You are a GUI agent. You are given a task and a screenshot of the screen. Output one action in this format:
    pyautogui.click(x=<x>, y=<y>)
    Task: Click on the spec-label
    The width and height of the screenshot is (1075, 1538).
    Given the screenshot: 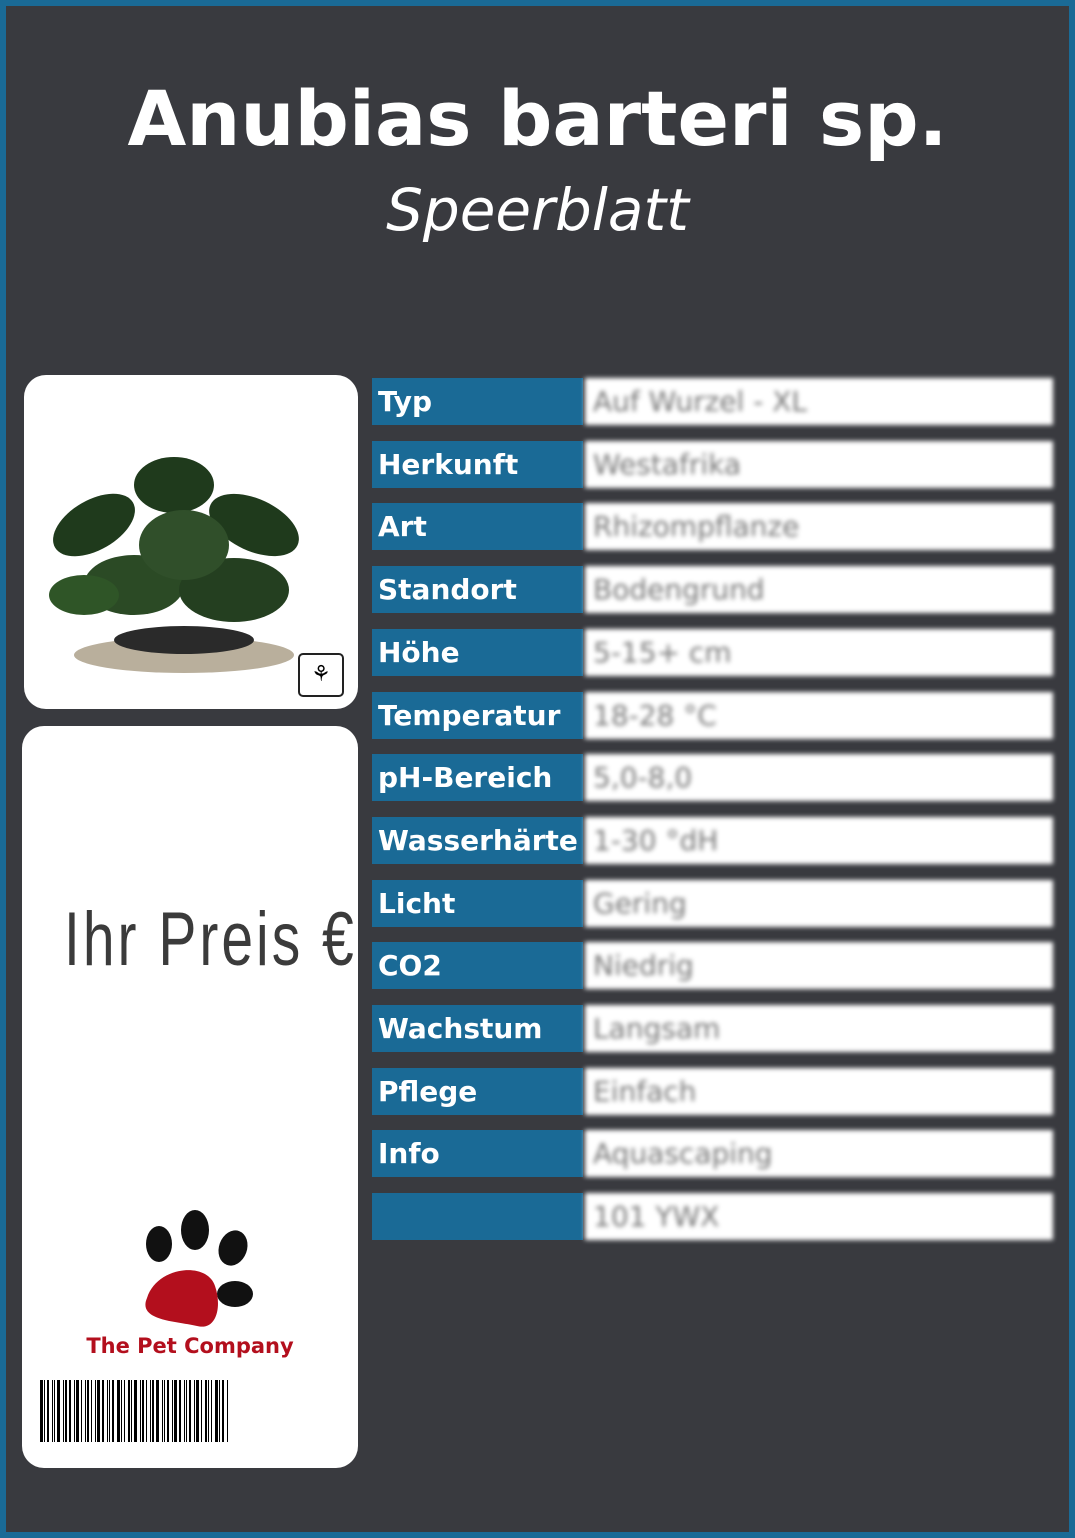 What is the action you would take?
    pyautogui.click(x=477, y=1217)
    